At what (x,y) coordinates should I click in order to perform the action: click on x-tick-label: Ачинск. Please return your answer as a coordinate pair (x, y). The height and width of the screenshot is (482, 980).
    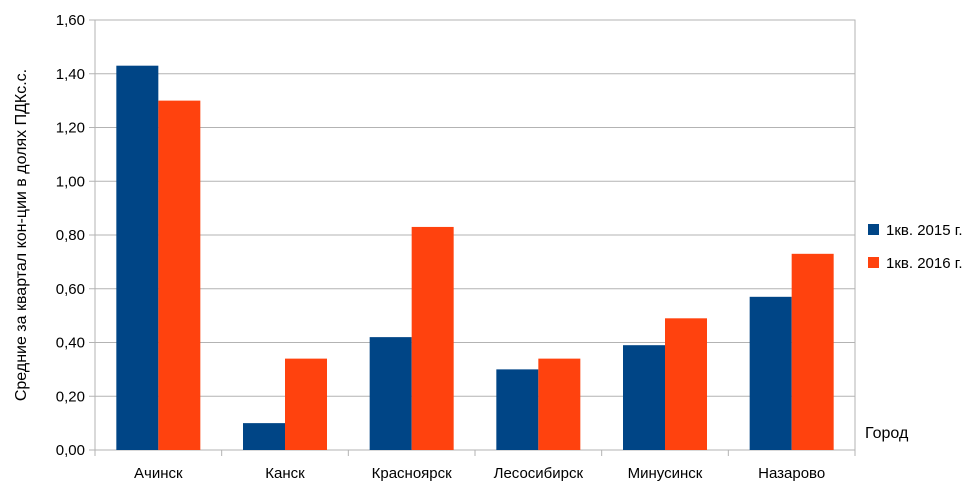
    Looking at the image, I should click on (158, 473).